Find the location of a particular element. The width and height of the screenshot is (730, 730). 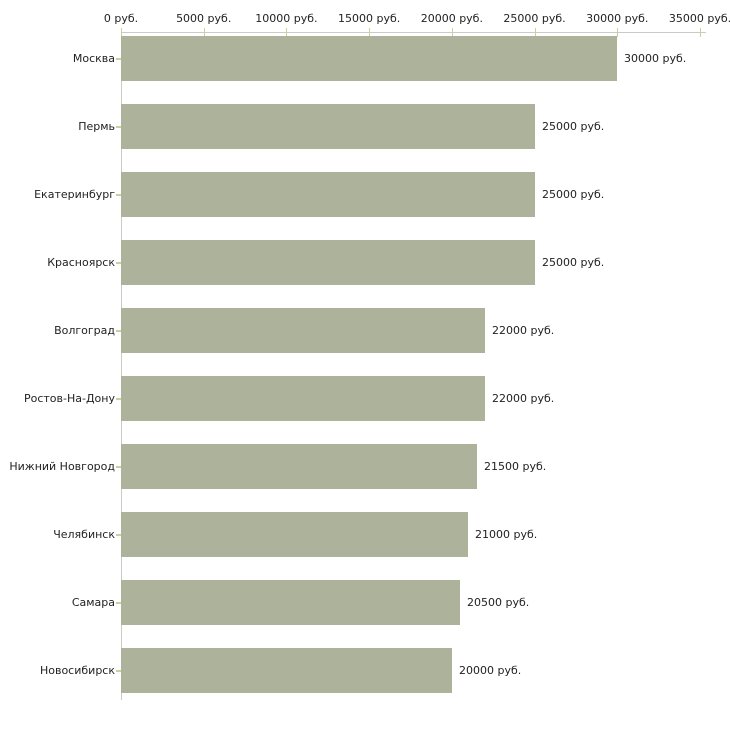

category-label: Ростов-На-Дону is located at coordinates (69, 398).